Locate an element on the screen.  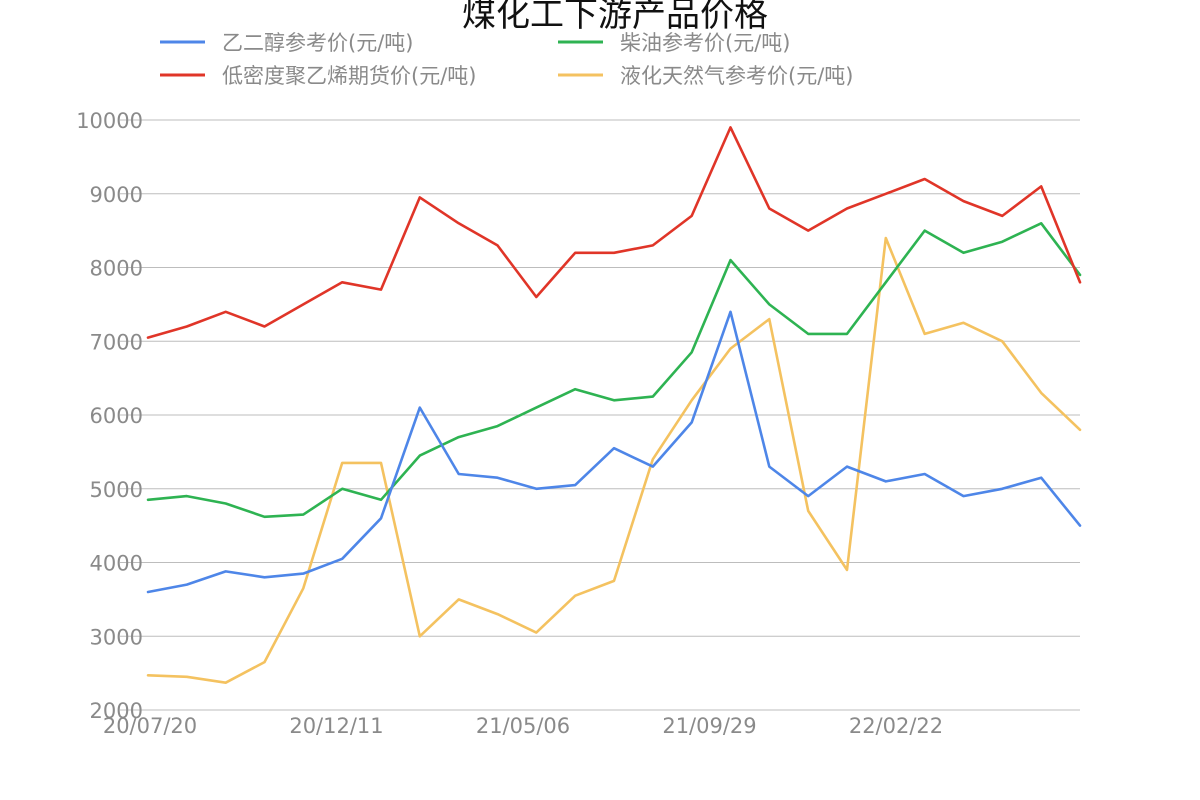
y-tick-label: 9000 is located at coordinates (116, 195).